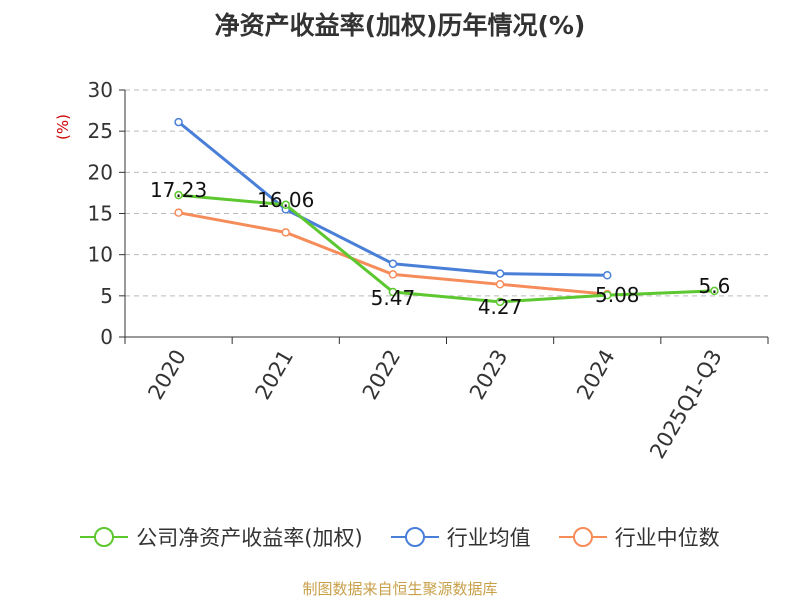  I want to click on series-line-industry_median, so click(393, 253).